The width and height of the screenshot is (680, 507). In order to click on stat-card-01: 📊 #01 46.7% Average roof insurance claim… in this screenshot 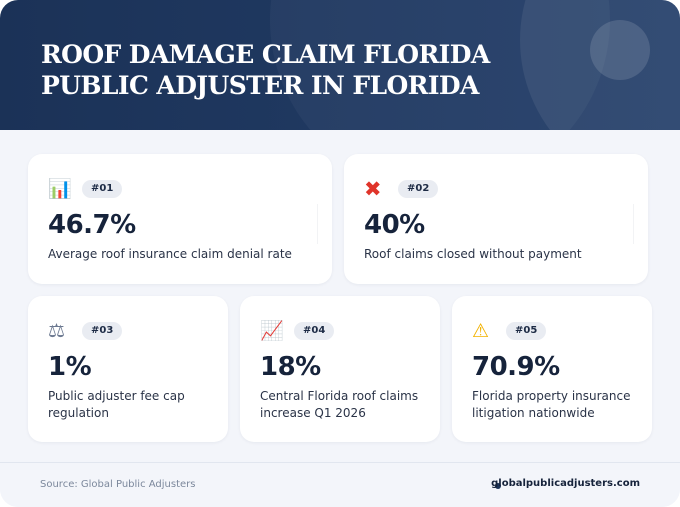, I will do `click(180, 219)`.